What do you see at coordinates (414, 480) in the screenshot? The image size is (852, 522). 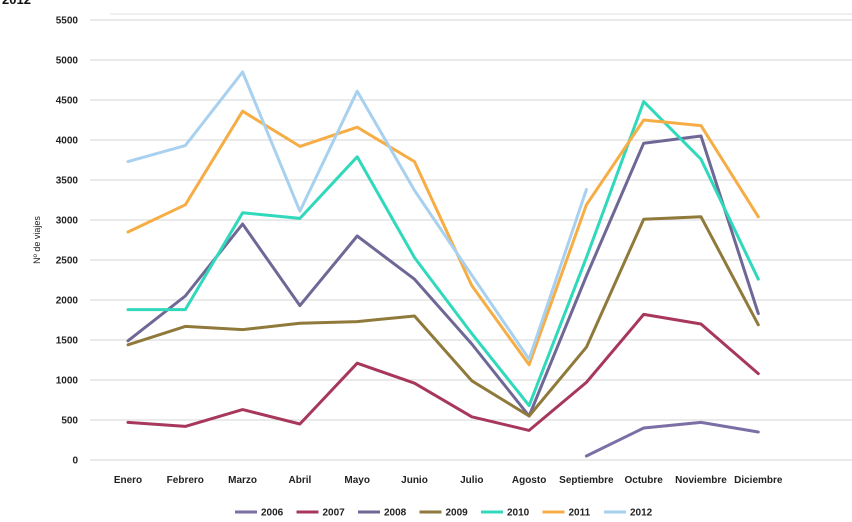 I see `x-tick-label: Junio` at bounding box center [414, 480].